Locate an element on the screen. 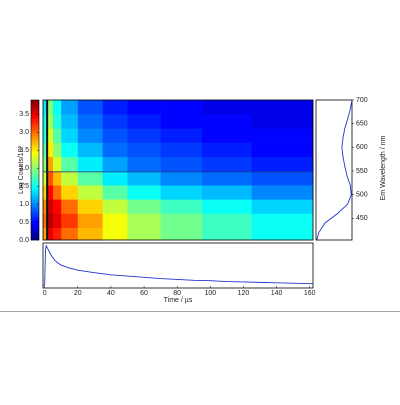 This screenshot has height=405, width=400. wavelength-tick-label: 650 is located at coordinates (362, 123).